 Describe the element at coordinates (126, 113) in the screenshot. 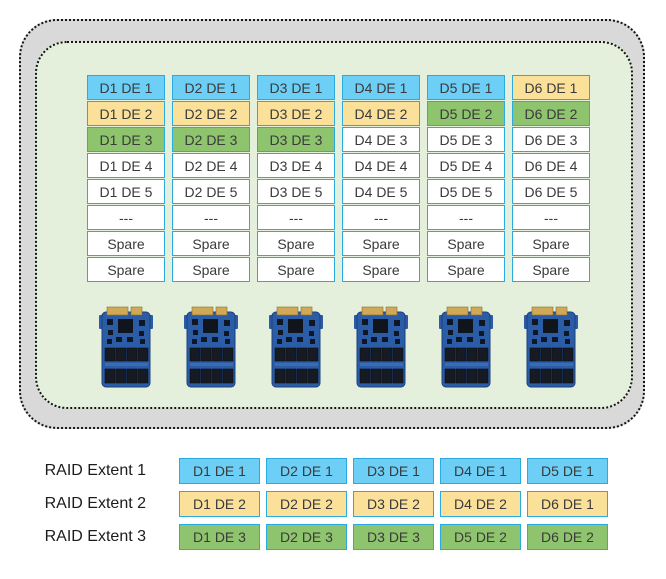

I see `drive-extent-cell: D1 DE 2` at that location.